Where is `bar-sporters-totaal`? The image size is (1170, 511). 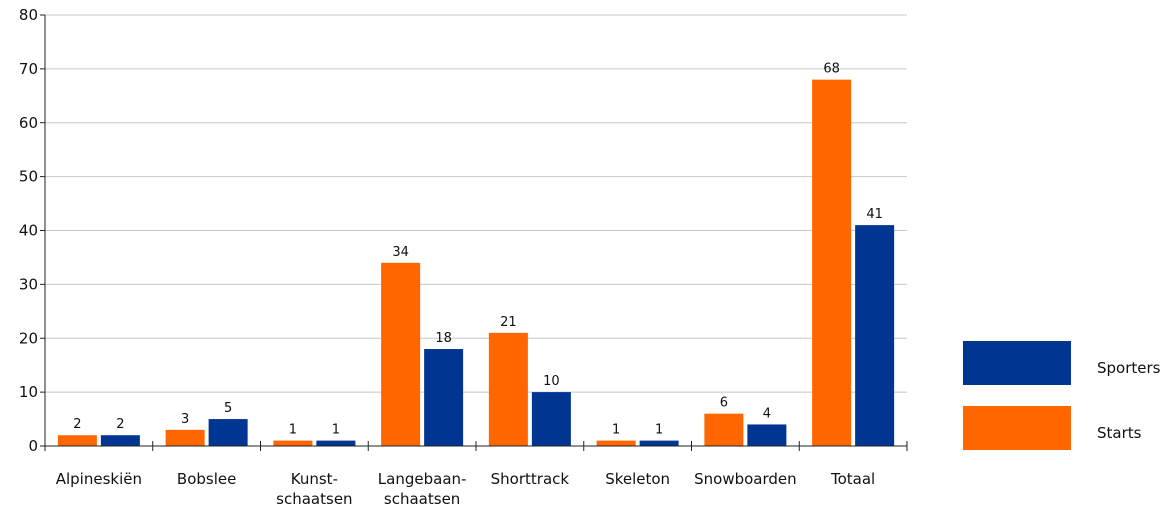
bar-sporters-totaal is located at coordinates (875, 335).